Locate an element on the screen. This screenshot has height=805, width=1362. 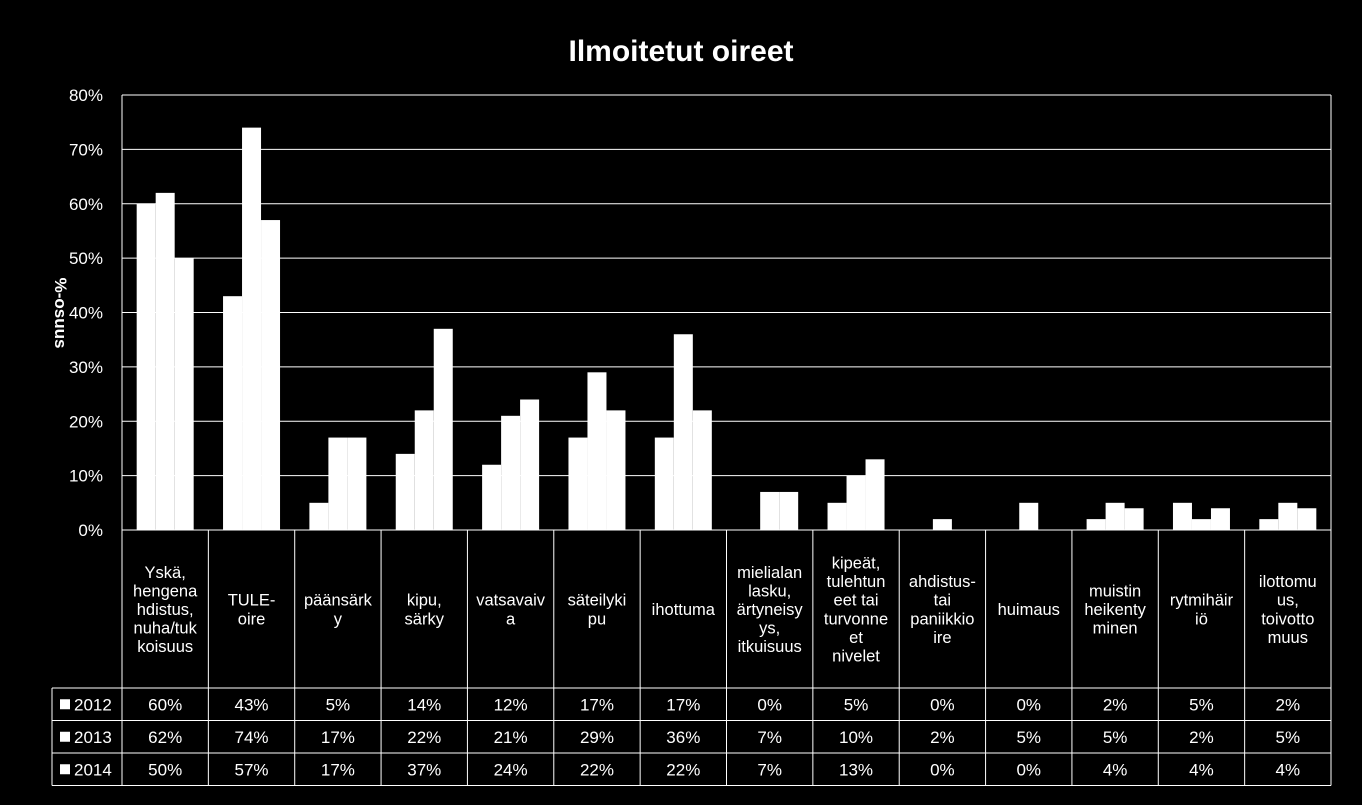
data-label: 57% is located at coordinates (252, 769).